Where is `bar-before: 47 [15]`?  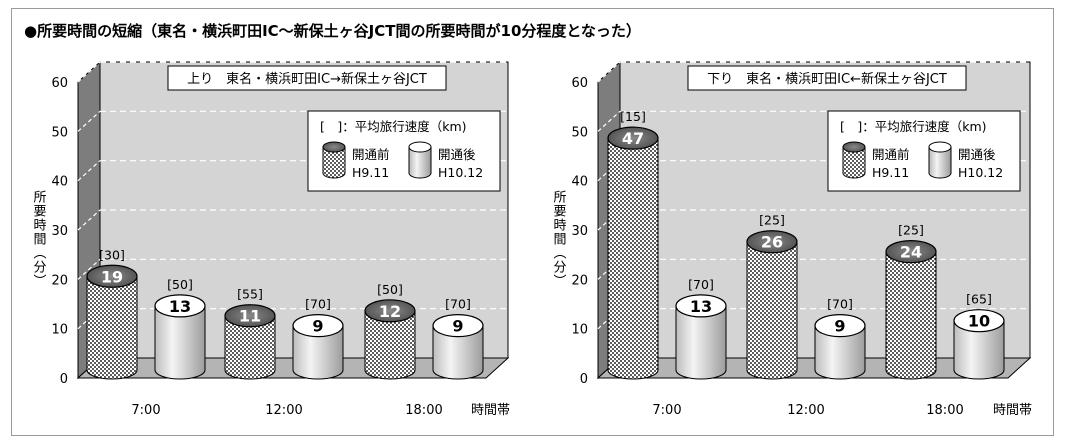
bar-before: 47 [15] is located at coordinates (633, 244).